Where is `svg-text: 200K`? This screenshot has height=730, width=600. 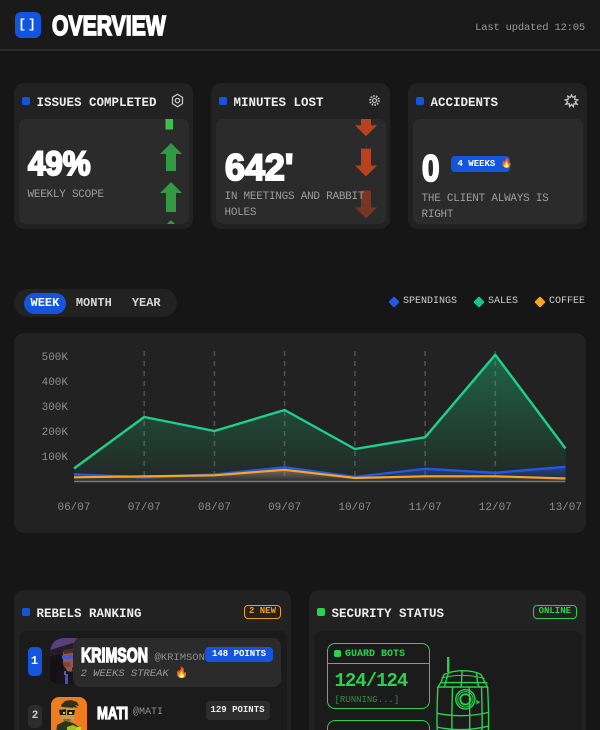
svg-text: 200K is located at coordinates (55, 433).